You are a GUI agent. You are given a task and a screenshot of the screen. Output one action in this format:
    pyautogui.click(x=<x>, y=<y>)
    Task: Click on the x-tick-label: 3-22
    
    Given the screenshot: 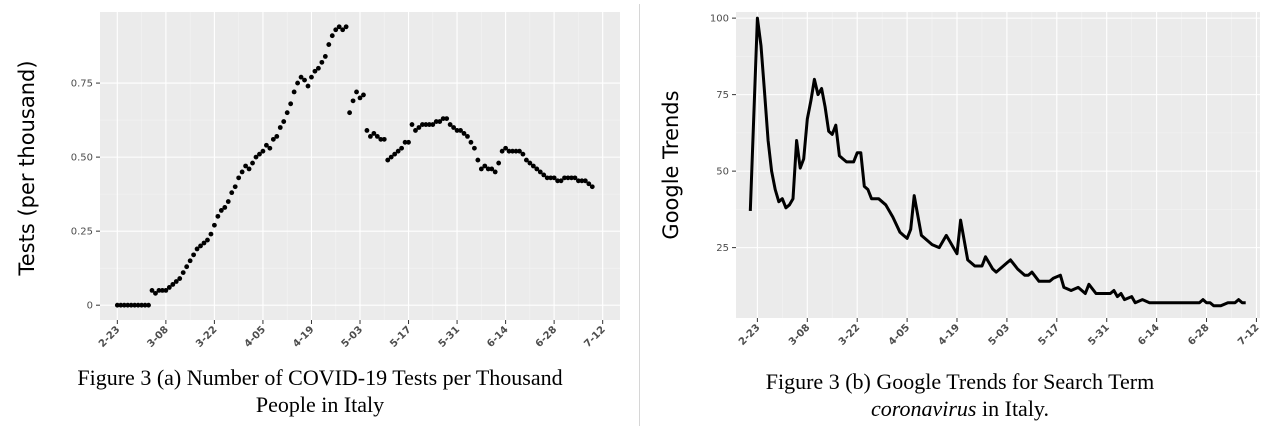 What is the action you would take?
    pyautogui.click(x=850, y=335)
    